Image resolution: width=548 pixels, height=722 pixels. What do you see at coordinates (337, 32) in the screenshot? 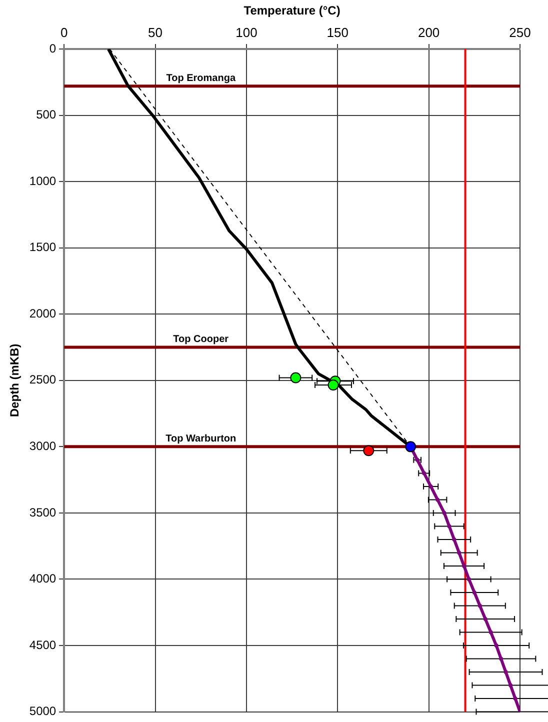
I see `x-tick-label: 150` at bounding box center [337, 32].